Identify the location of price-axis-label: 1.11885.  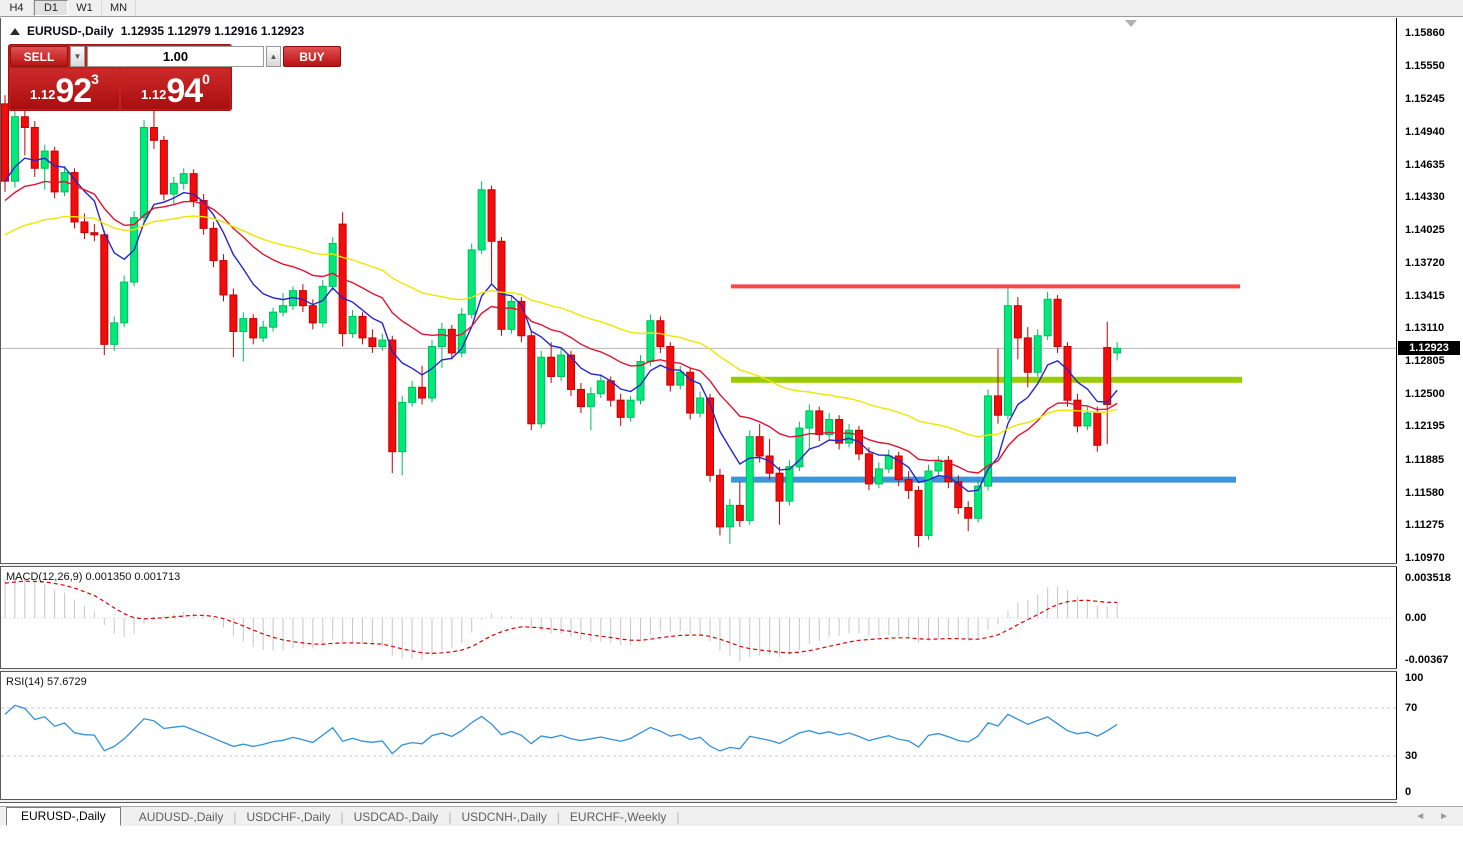
(1425, 459).